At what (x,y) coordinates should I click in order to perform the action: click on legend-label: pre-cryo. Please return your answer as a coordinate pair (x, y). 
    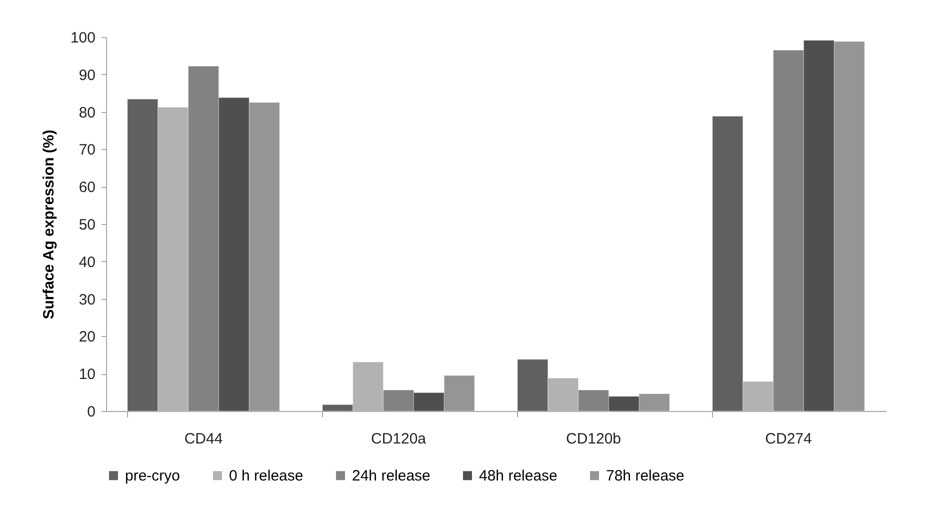
    Looking at the image, I should click on (152, 476).